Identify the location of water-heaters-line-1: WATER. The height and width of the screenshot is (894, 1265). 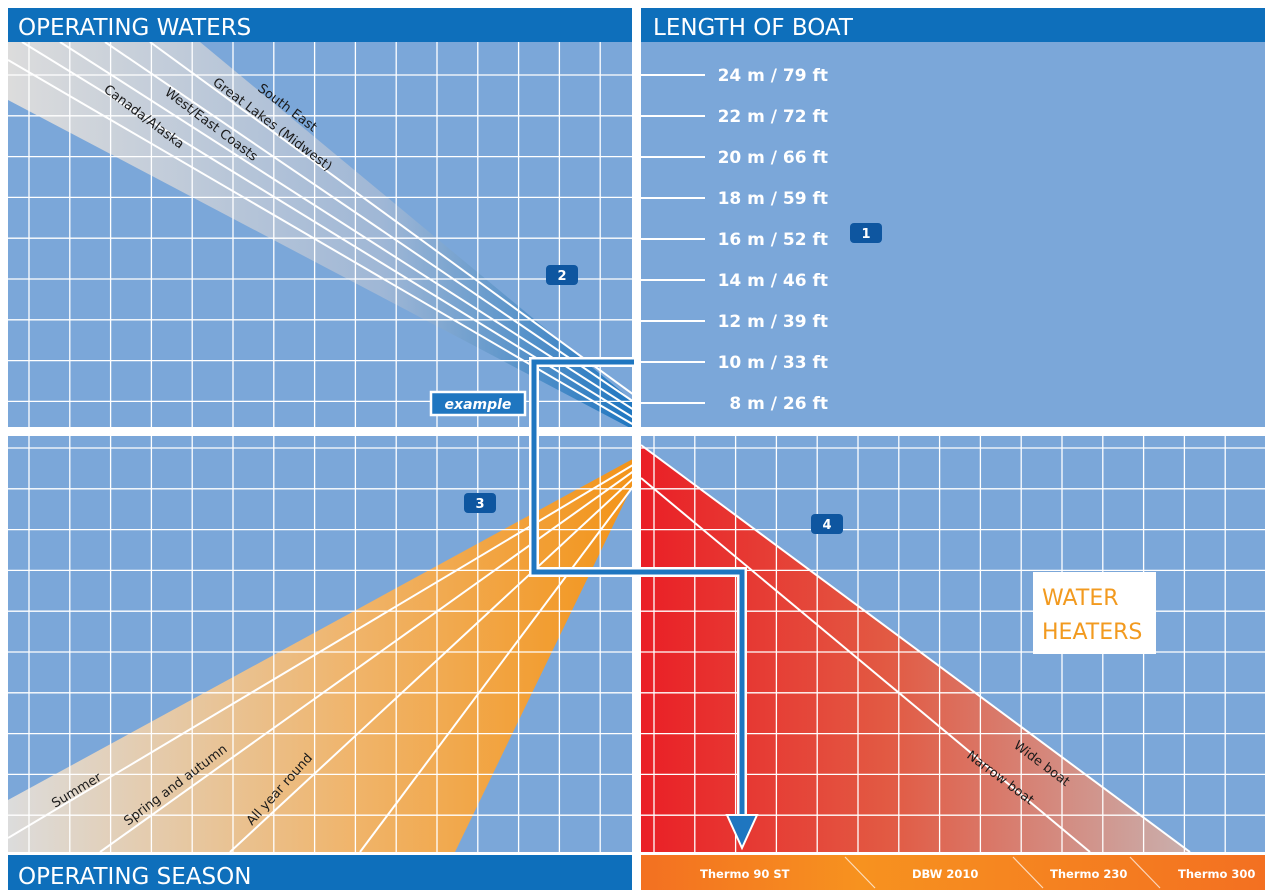
(1080, 598).